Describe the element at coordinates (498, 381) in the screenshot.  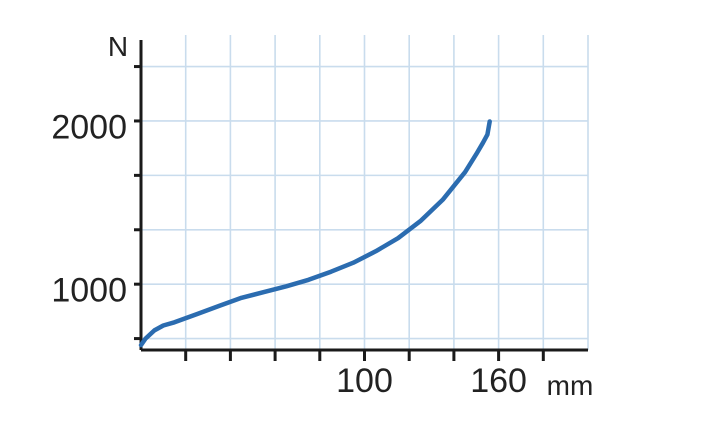
I see `x-tick-label: 160` at that location.